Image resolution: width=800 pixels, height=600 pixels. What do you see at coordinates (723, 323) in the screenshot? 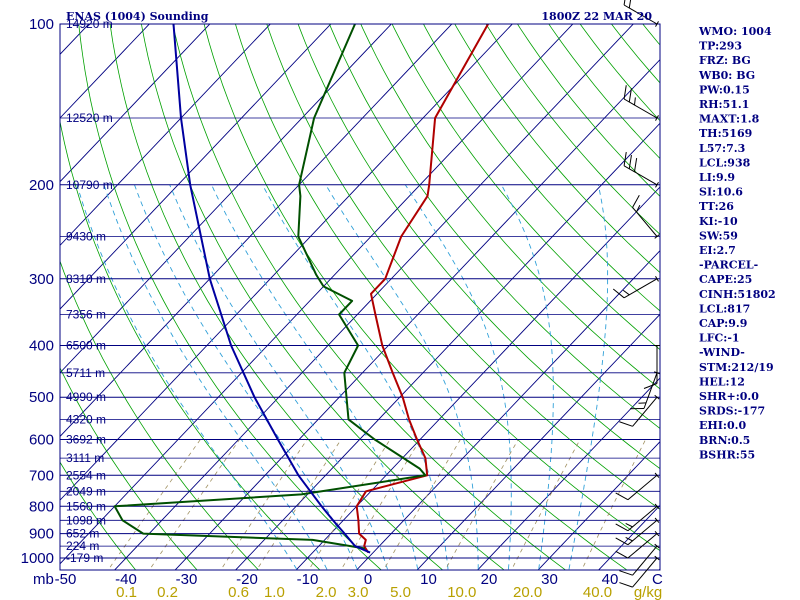
I see `index-item: CAP:9.9` at bounding box center [723, 323].